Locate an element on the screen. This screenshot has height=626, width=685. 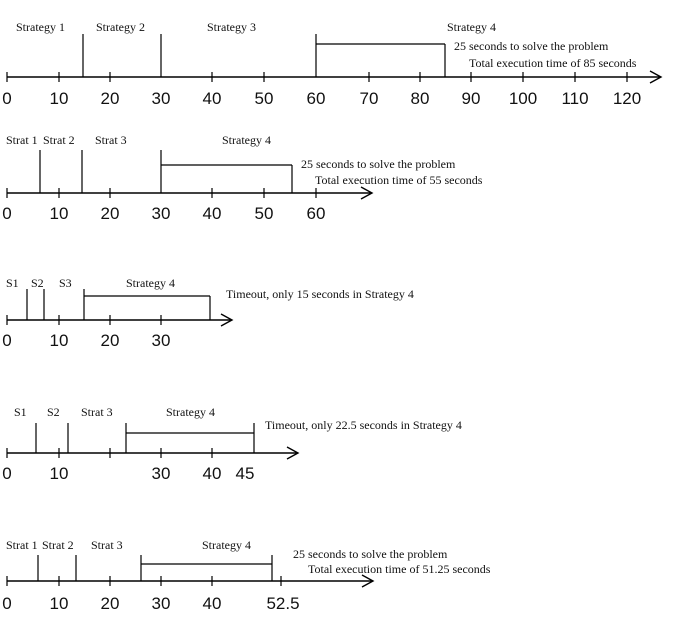
timeline-2-note: 25 seconds to solve the problem is located at coordinates (378, 164).